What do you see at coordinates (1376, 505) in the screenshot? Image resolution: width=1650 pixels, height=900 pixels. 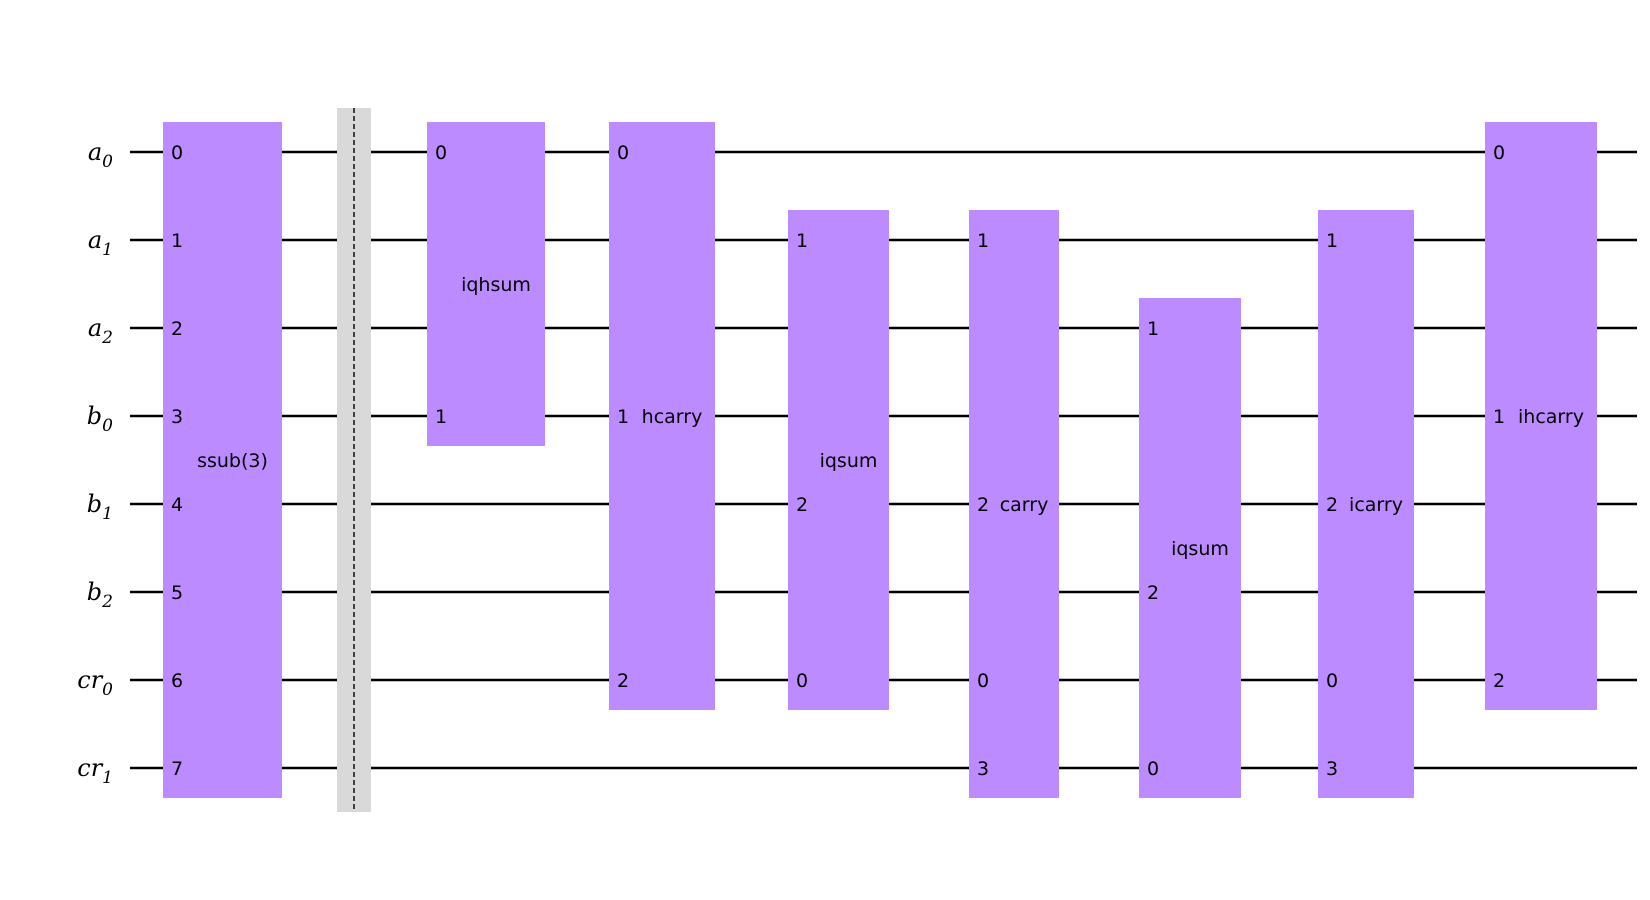 I see `gate-name: icarry` at bounding box center [1376, 505].